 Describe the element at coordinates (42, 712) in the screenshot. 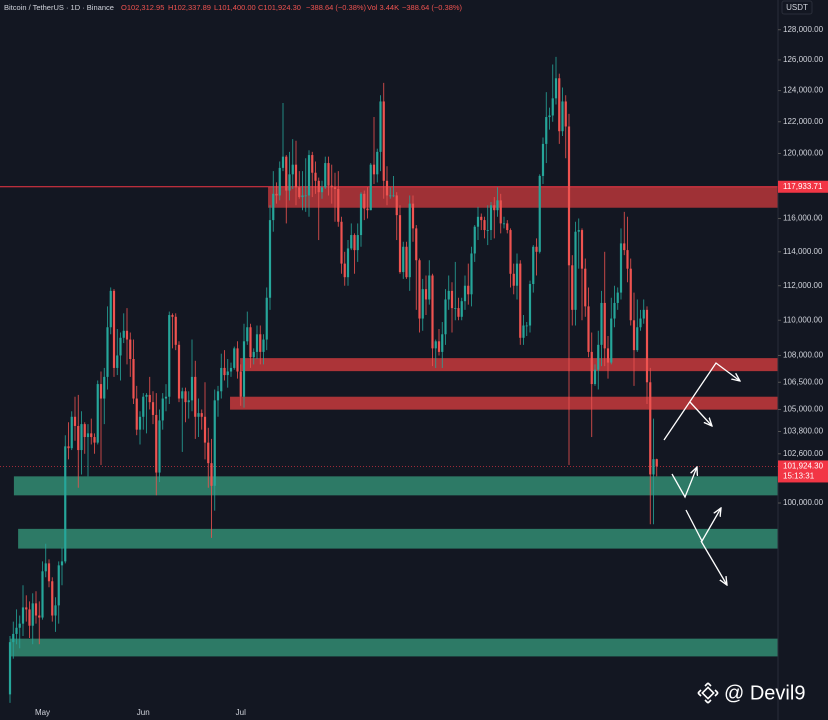

I see `x-tick-label: May` at that location.